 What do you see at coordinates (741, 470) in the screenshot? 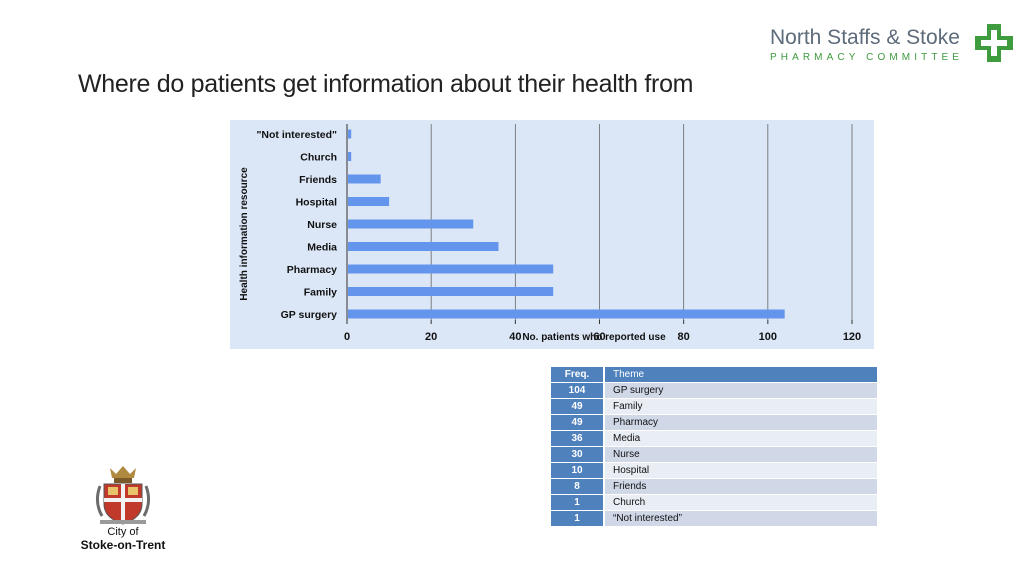
I see `row-theme: Hospital` at bounding box center [741, 470].